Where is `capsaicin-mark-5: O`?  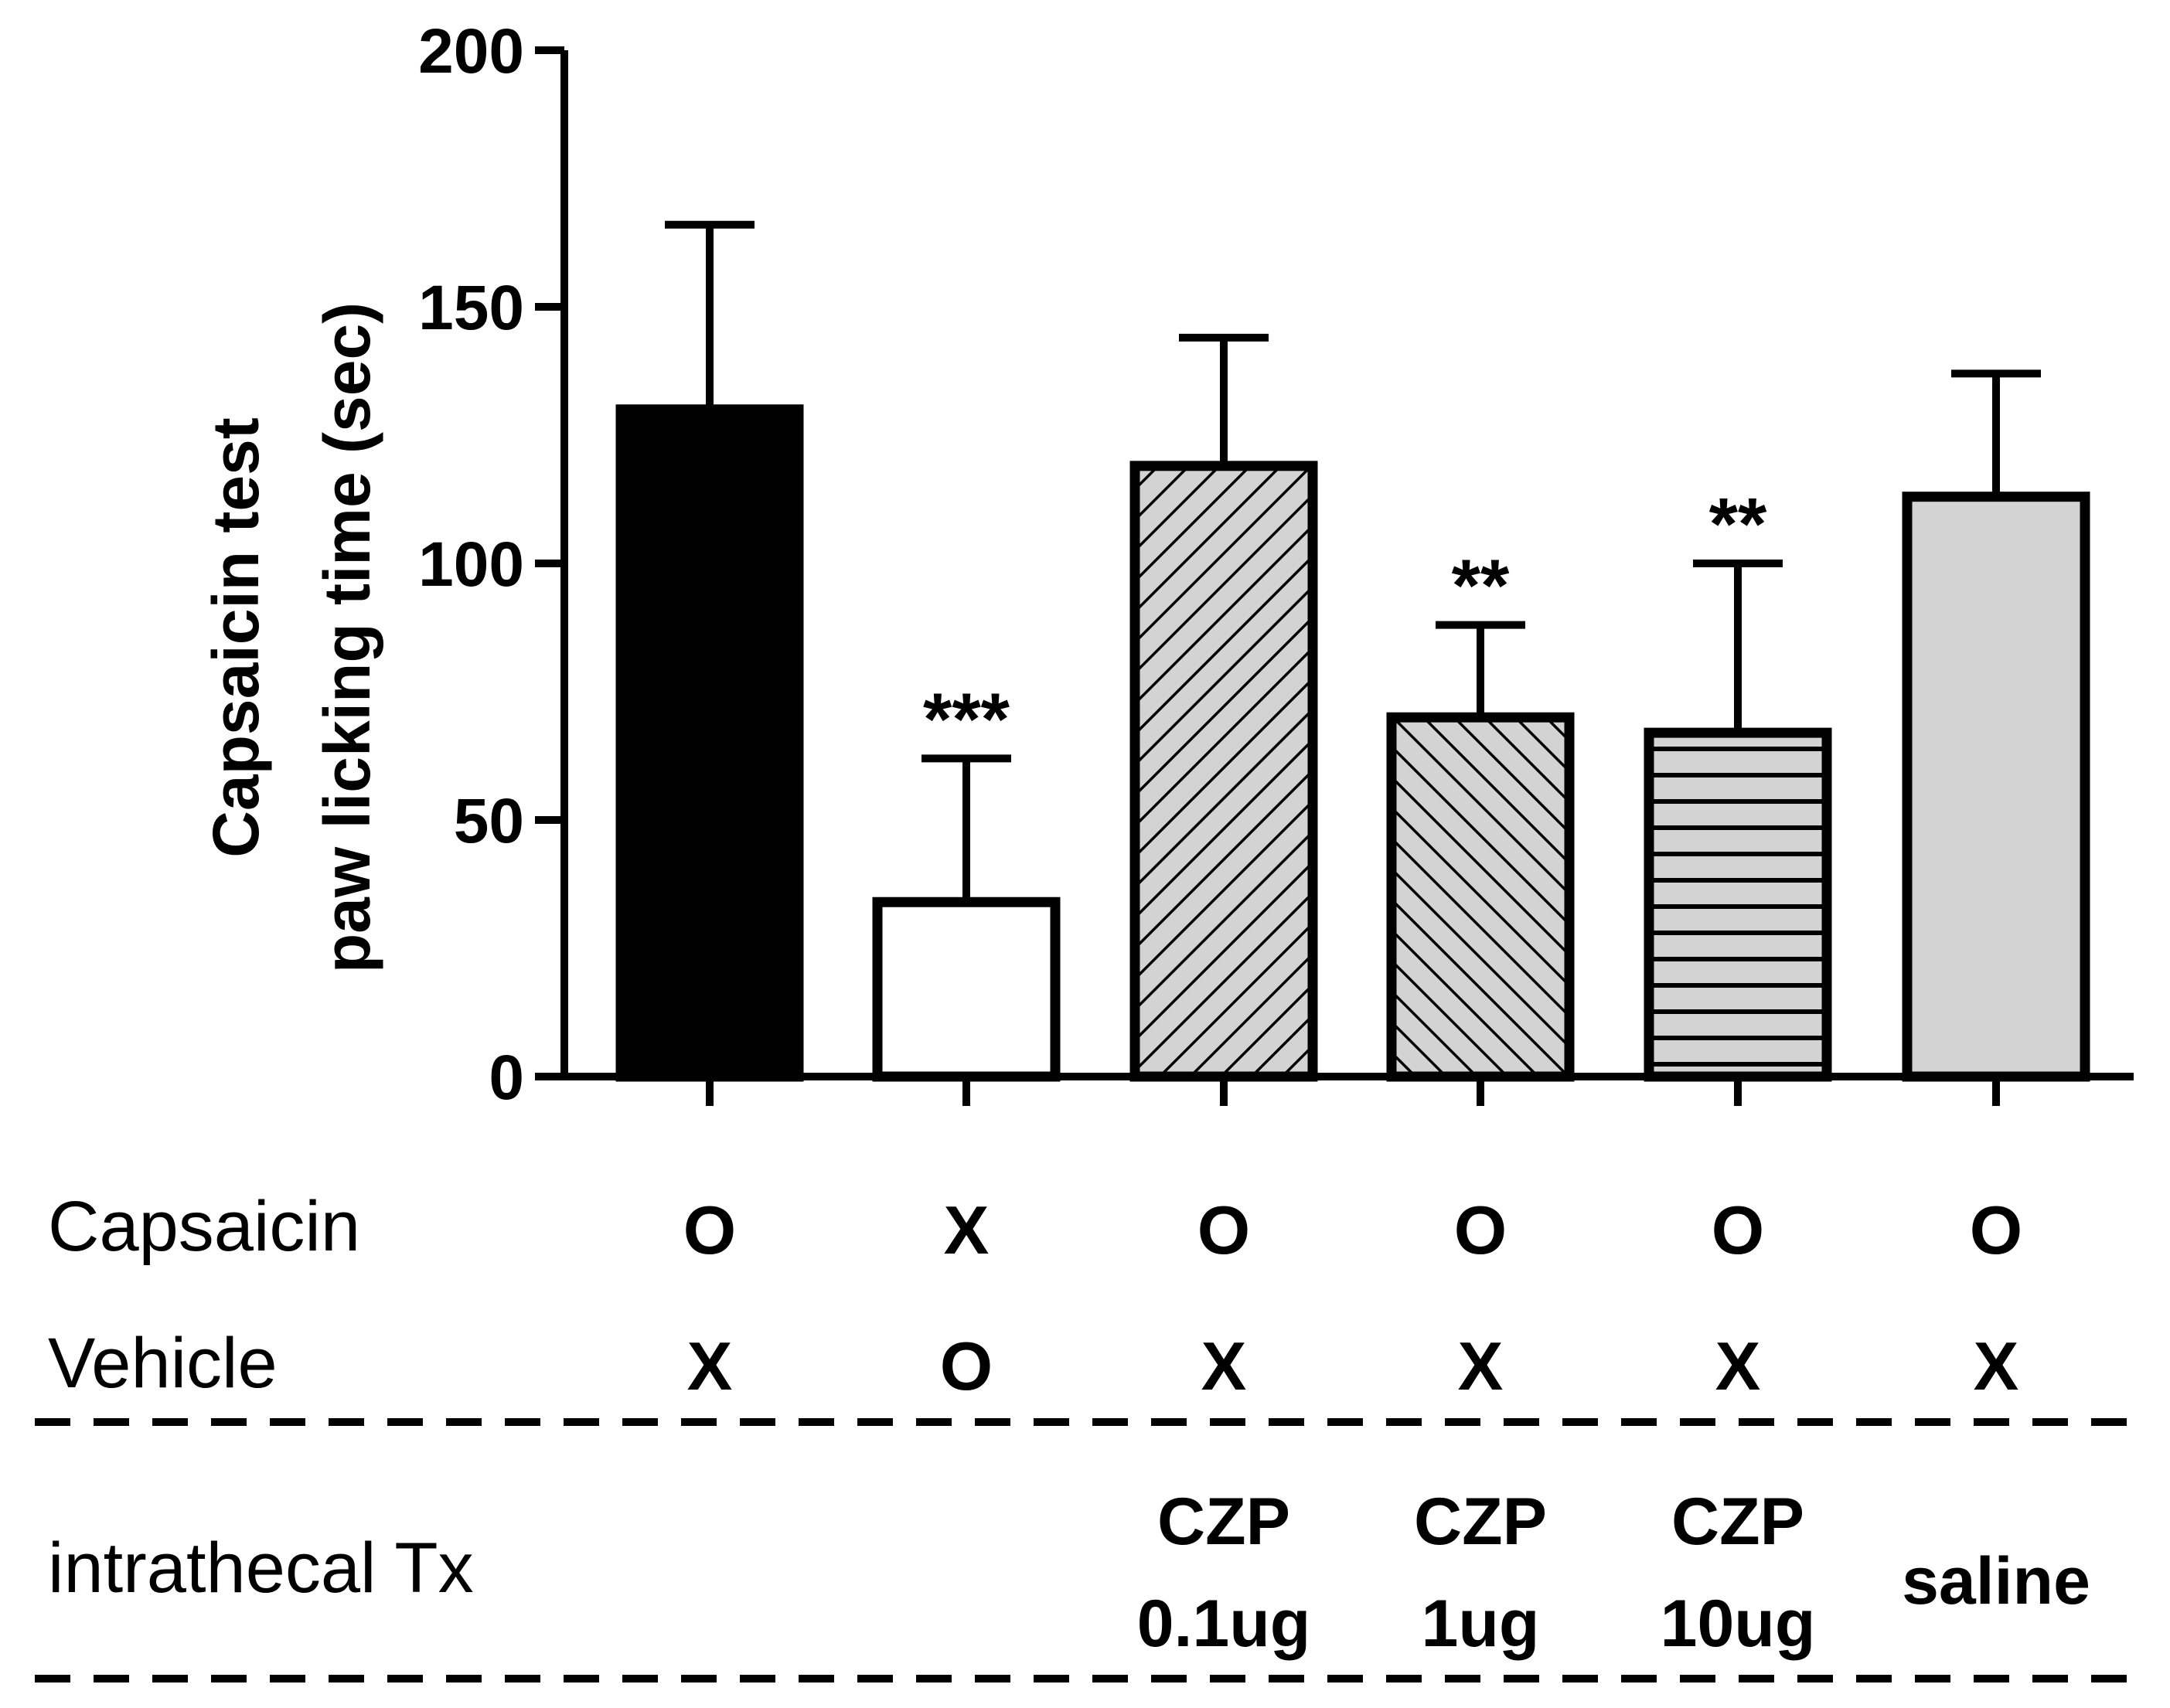
capsaicin-mark-5: O is located at coordinates (1738, 1230).